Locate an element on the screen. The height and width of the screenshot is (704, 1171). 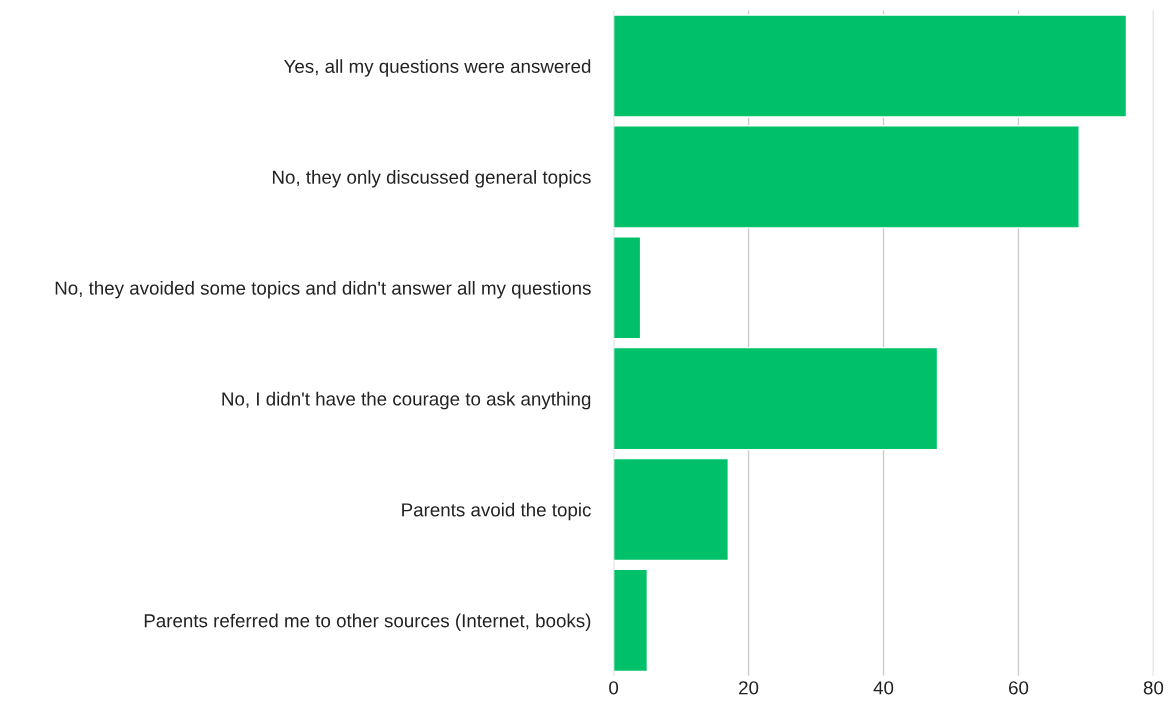
x-tick-label: 60 is located at coordinates (1019, 688).